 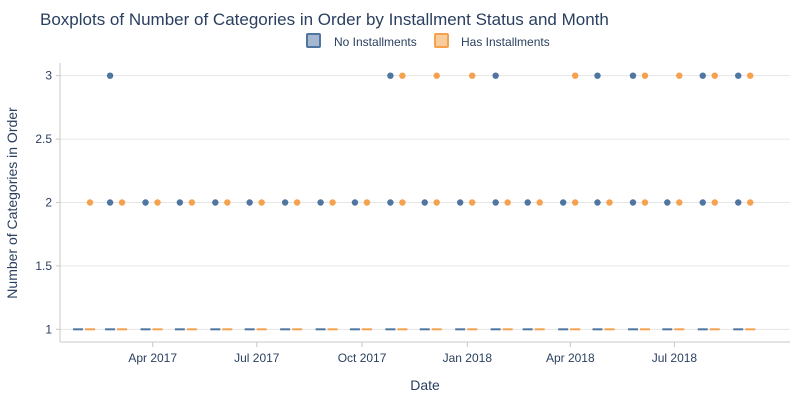 What do you see at coordinates (362, 358) in the screenshot?
I see `x-tick-label: Oct 2017` at bounding box center [362, 358].